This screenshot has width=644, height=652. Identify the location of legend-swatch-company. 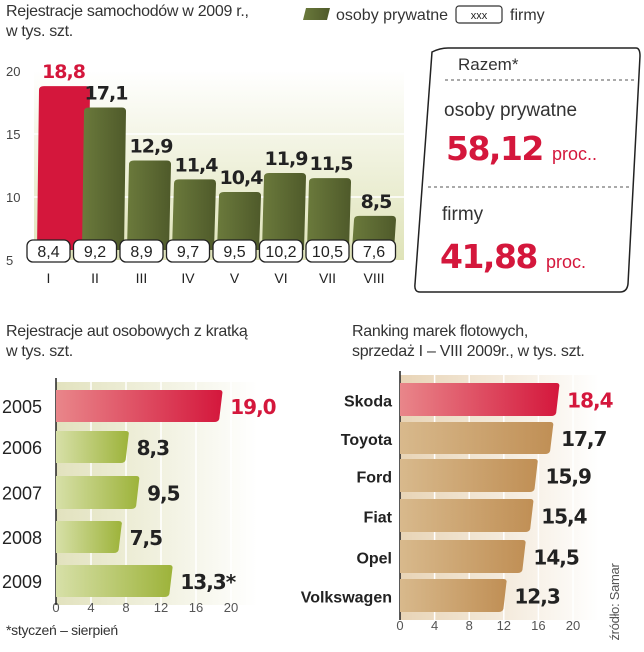
(479, 14).